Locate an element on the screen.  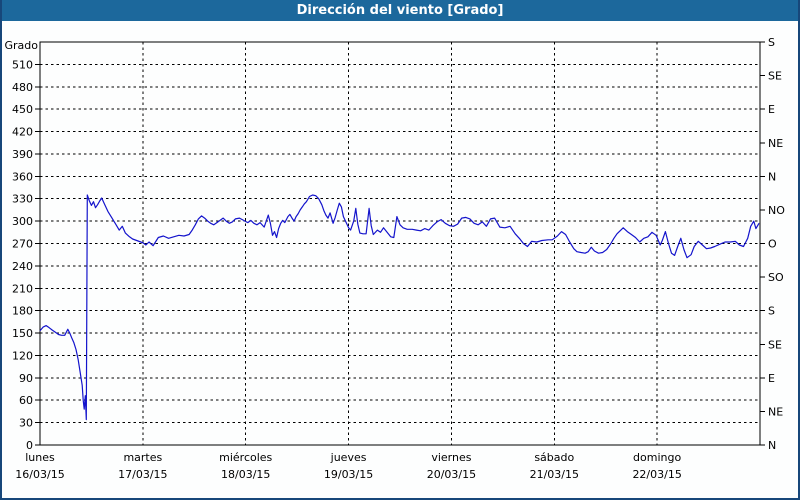
chart-title: Dirección del viento [Grado] is located at coordinates (400, 10).